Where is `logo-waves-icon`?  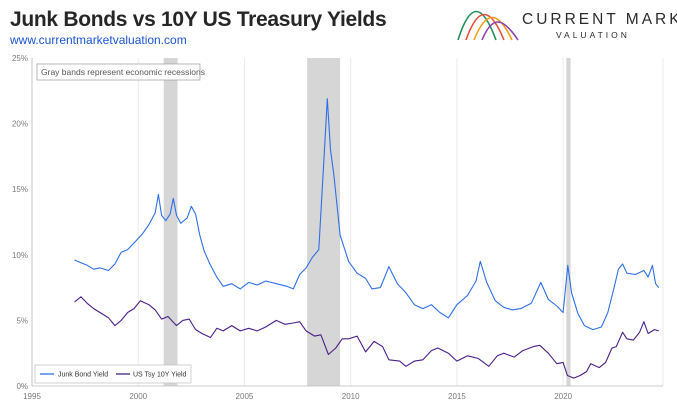 logo-waves-icon is located at coordinates (488, 25).